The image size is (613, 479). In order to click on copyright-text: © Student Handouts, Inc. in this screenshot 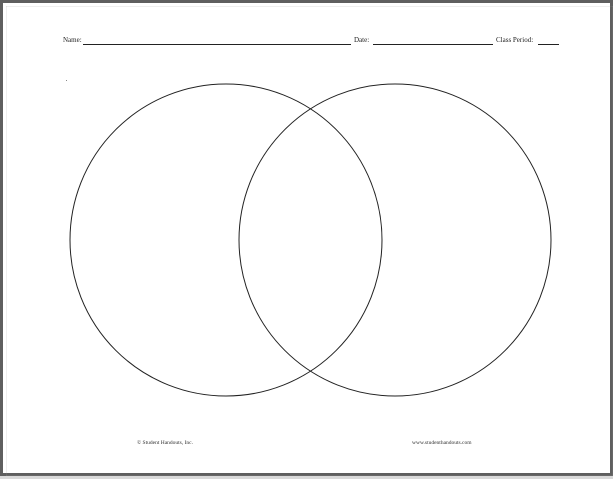, I will do `click(165, 443)`.